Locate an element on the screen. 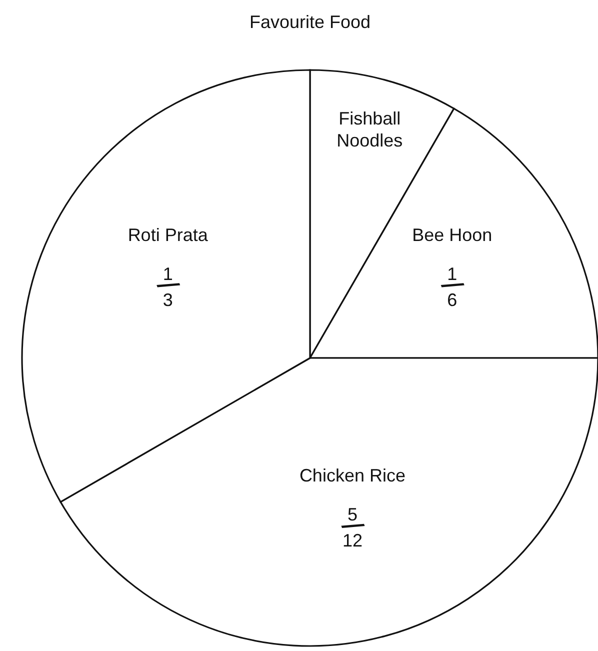 This screenshot has width=598, height=651. data-label: 5/12 is located at coordinates (351, 527).